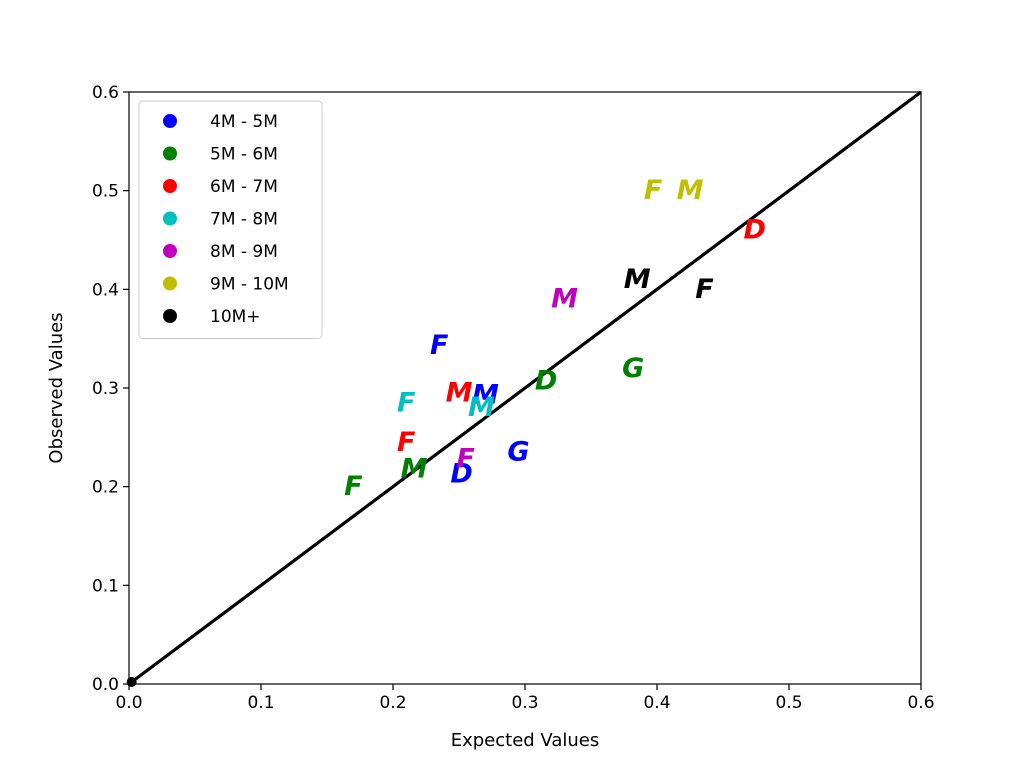 The image size is (1024, 768). What do you see at coordinates (244, 187) in the screenshot?
I see `legend-label: 6M - 7M` at bounding box center [244, 187].